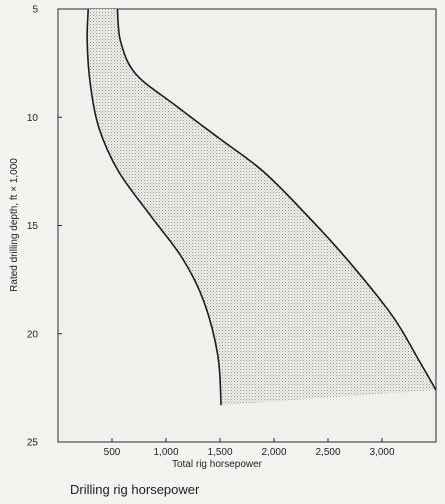 The width and height of the screenshot is (445, 504). I want to click on x-tick-label: 1,000, so click(165, 452).